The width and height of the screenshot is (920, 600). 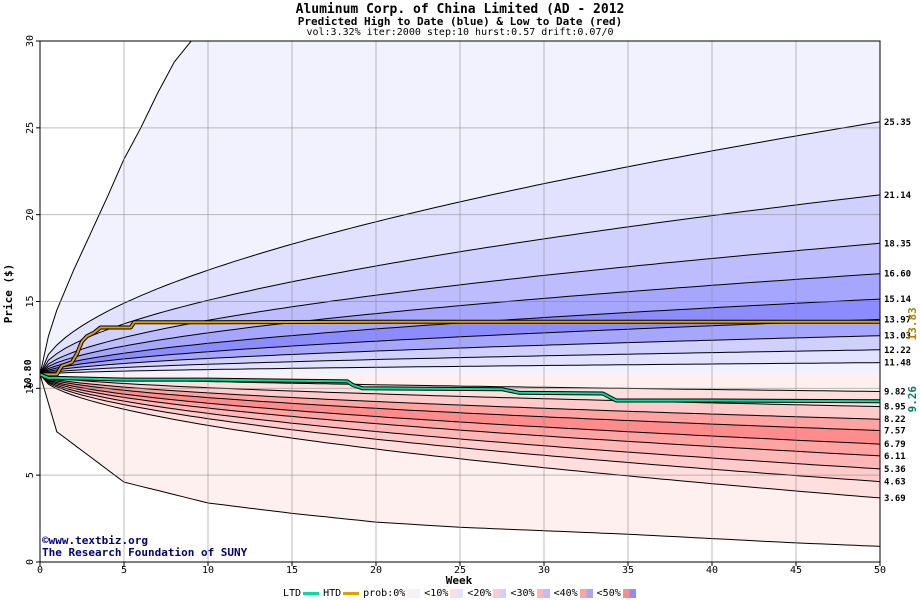 I want to click on htd-value-label: 13.83, so click(x=912, y=323).